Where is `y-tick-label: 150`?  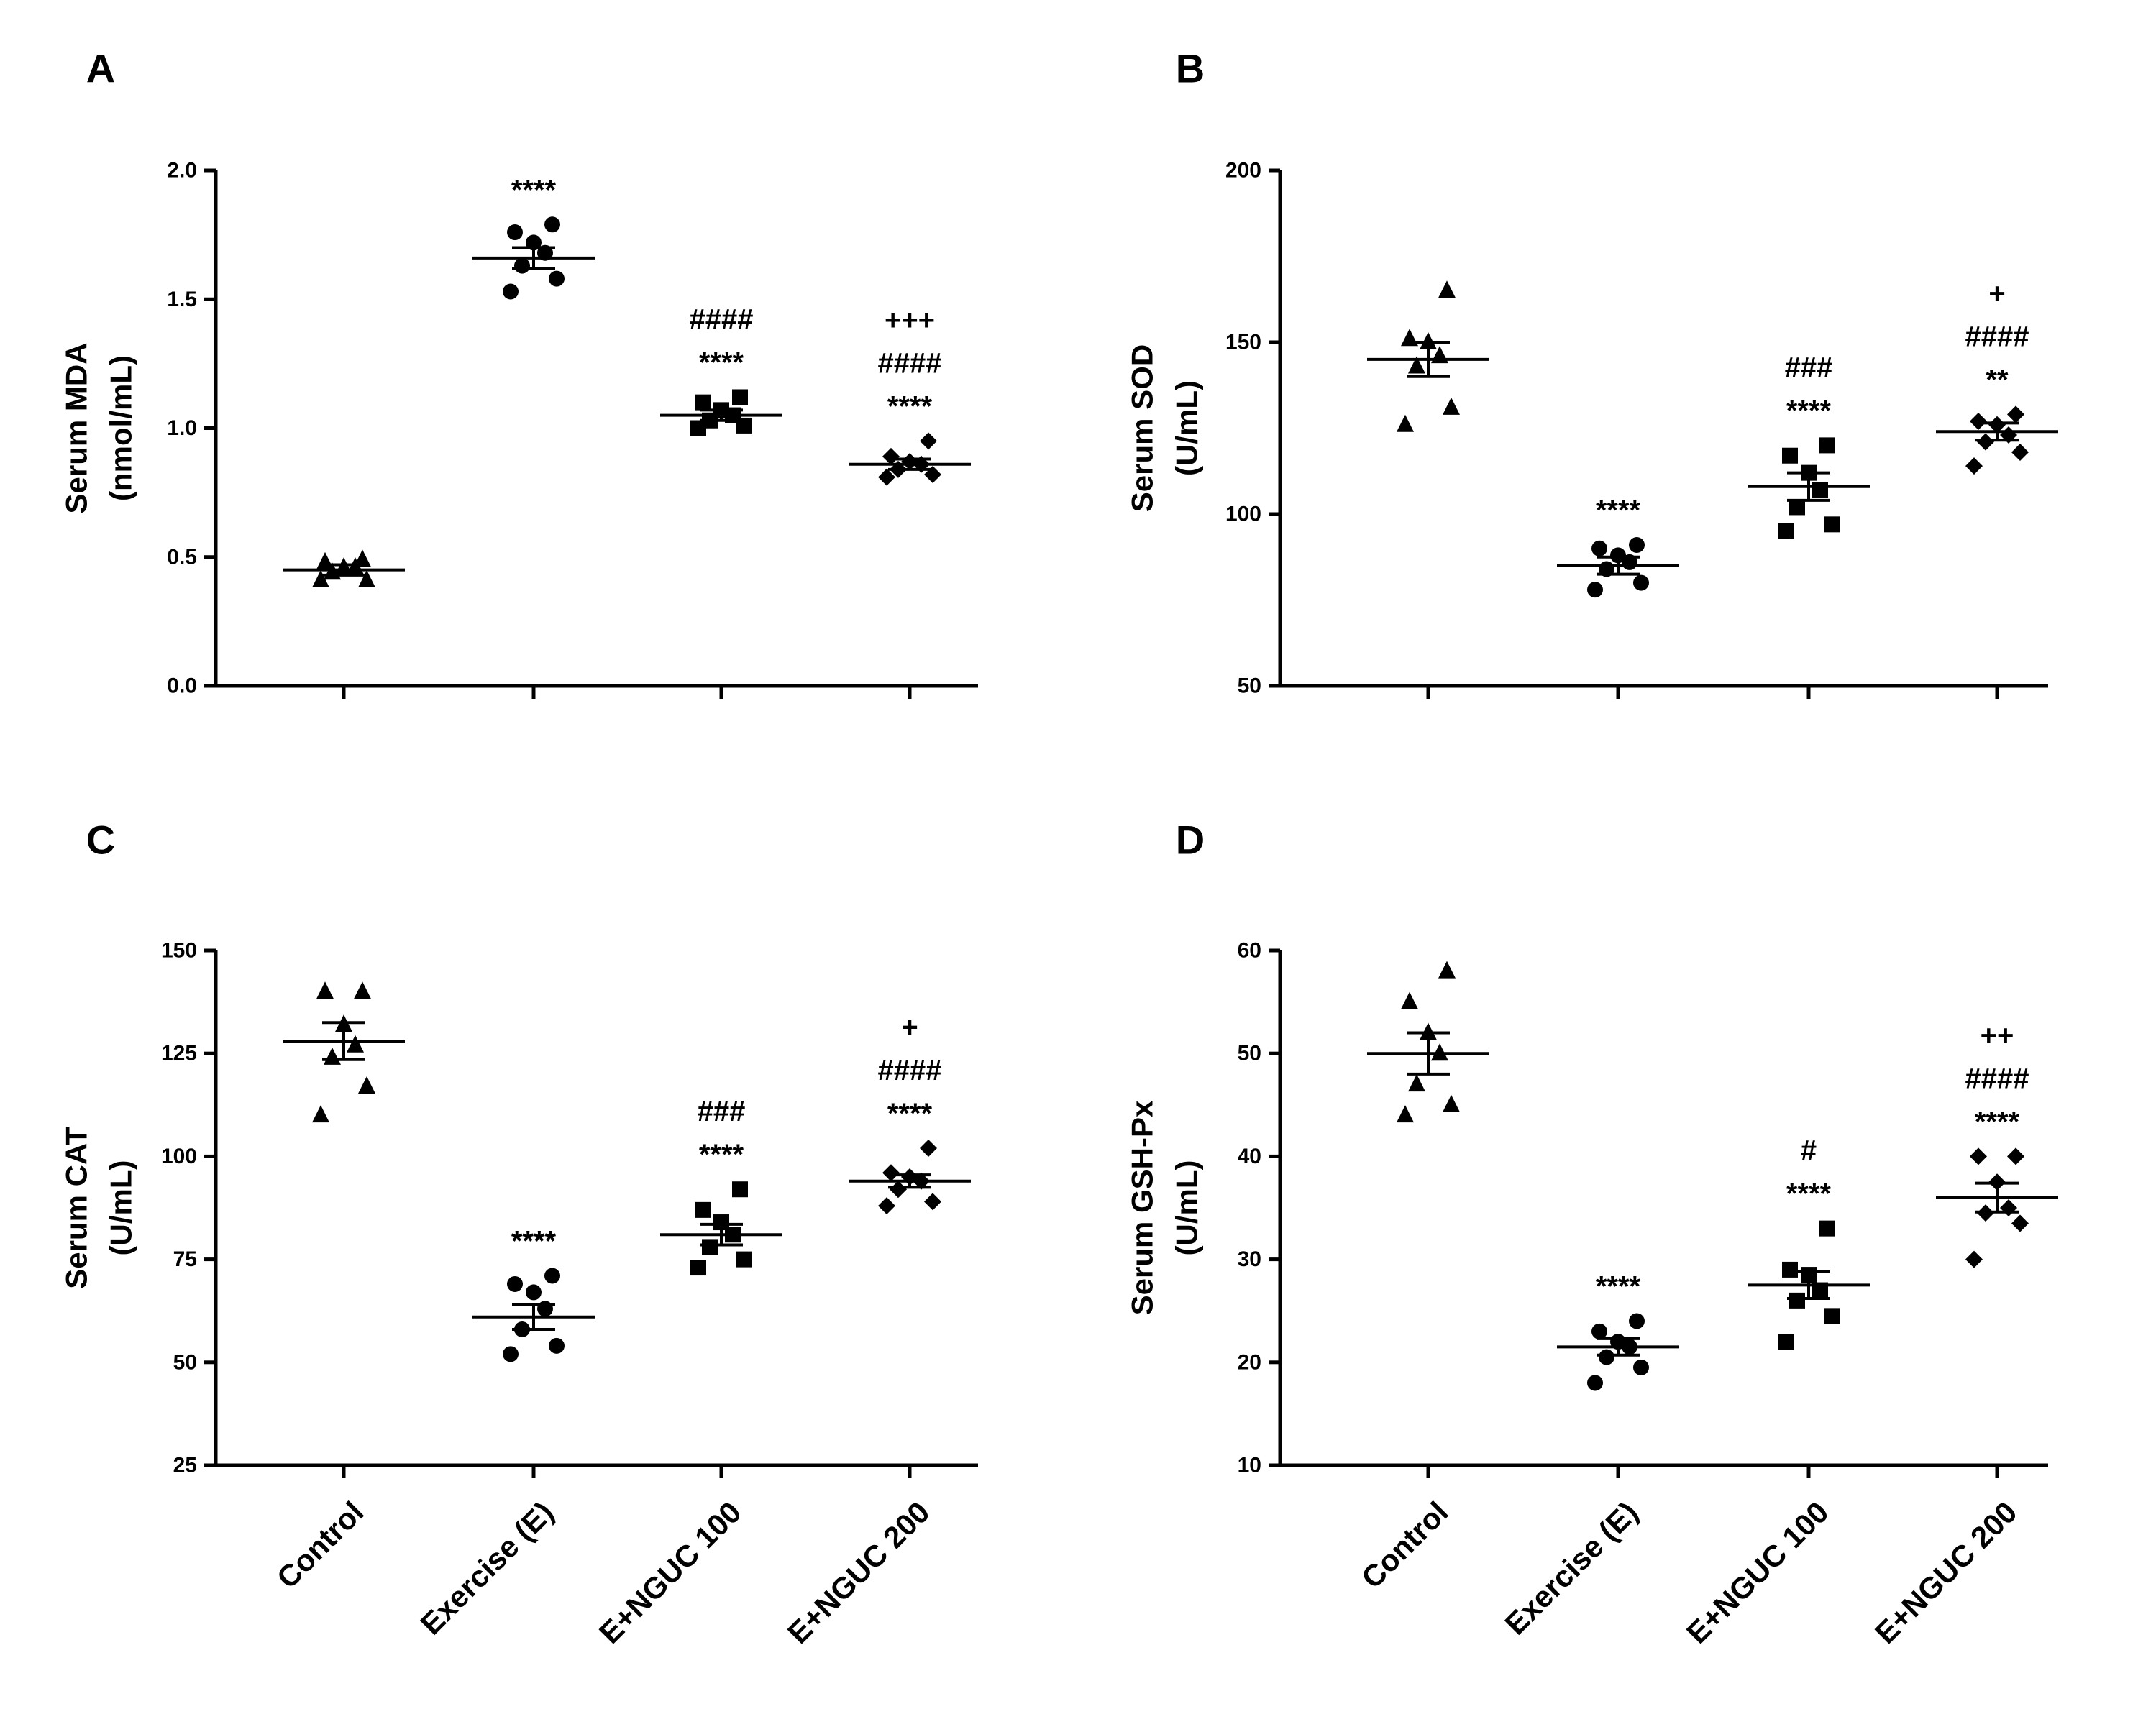 y-tick-label: 150 is located at coordinates (1243, 342).